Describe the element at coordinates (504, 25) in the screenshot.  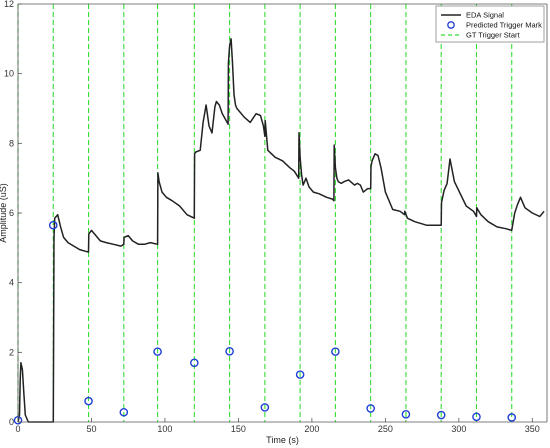
I see `legend-label-predicted-trigger: Predicted Trigger Mark` at that location.